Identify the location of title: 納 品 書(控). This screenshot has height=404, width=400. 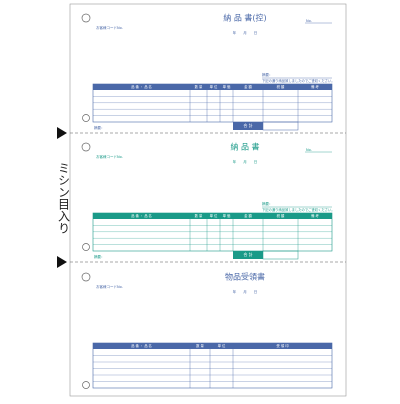
(244, 18).